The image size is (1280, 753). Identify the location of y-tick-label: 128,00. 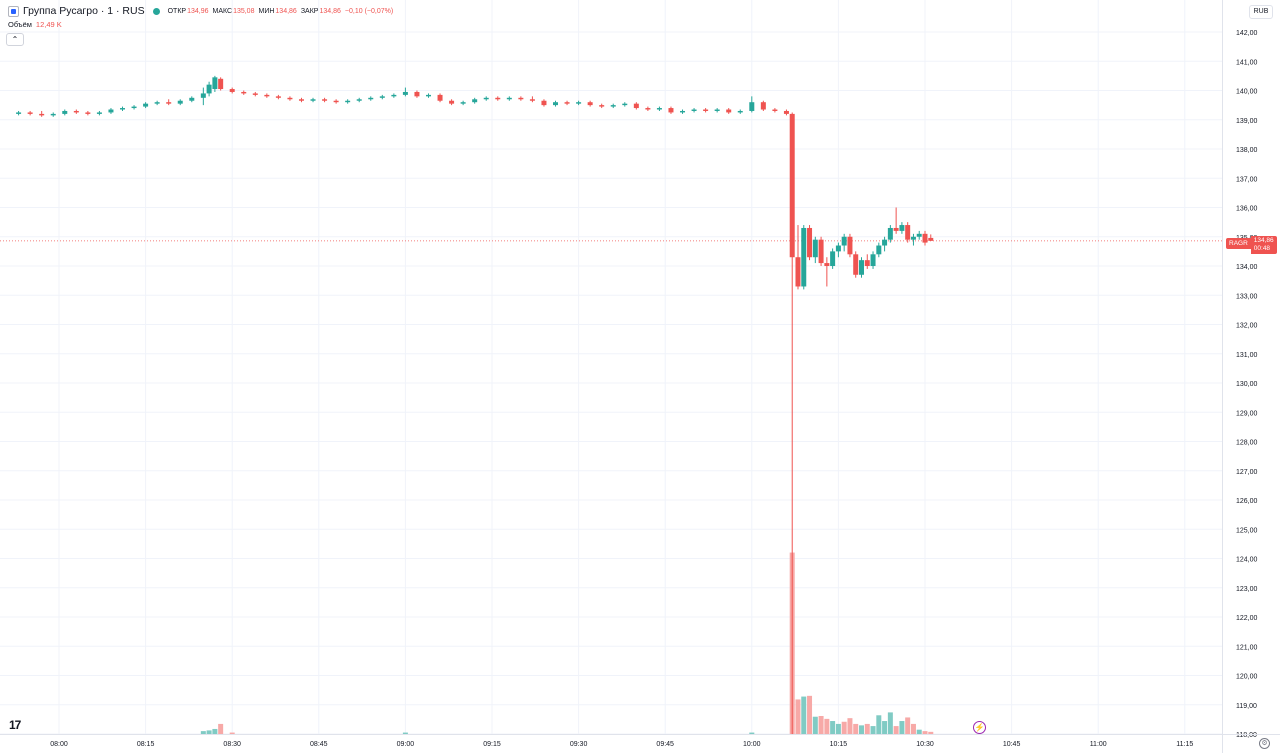
(1247, 443).